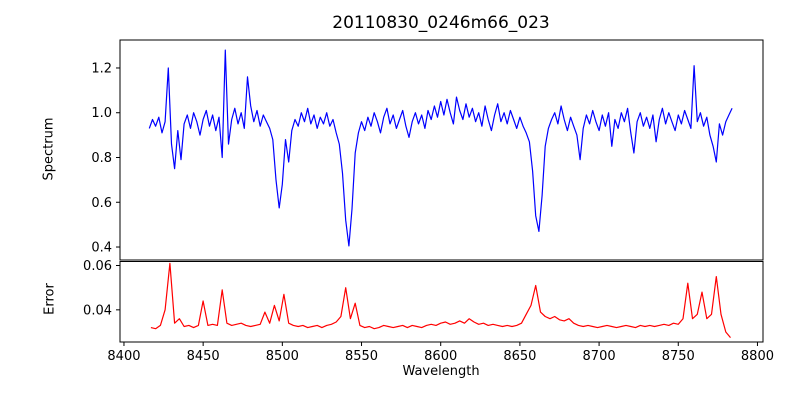  Describe the element at coordinates (282, 356) in the screenshot. I see `x-tick-label: 8500` at that location.